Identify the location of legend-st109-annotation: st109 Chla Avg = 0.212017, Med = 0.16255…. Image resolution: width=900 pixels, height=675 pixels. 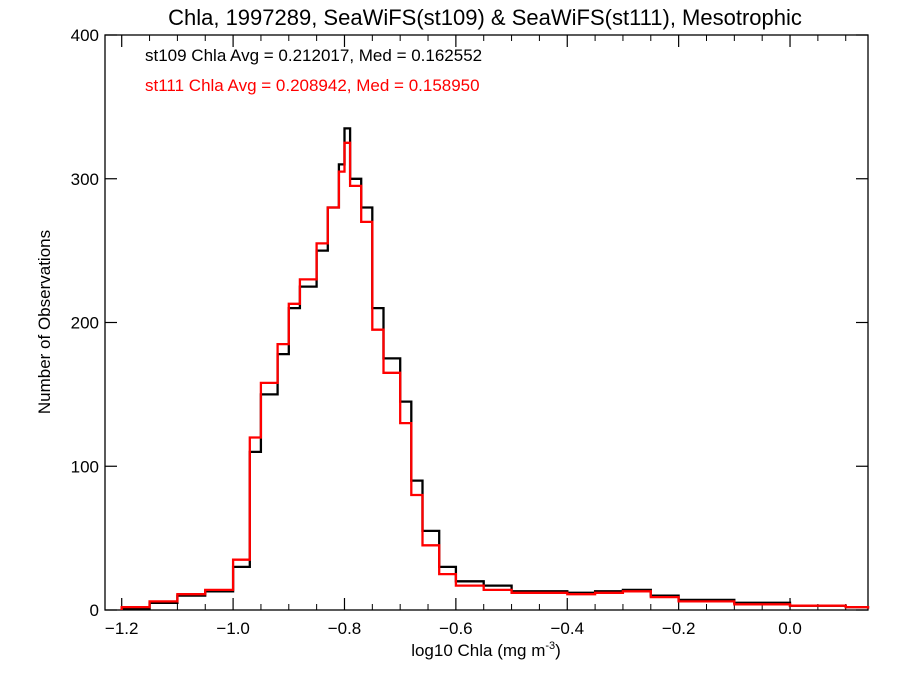
(313, 55).